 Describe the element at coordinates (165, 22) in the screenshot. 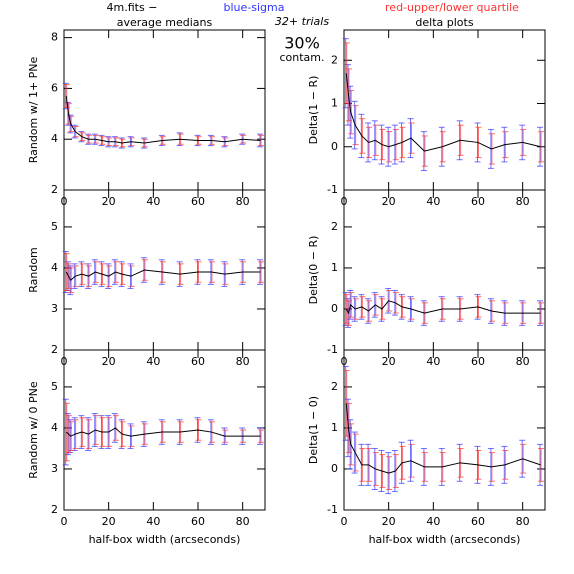

I see `panel-title: average medians` at that location.